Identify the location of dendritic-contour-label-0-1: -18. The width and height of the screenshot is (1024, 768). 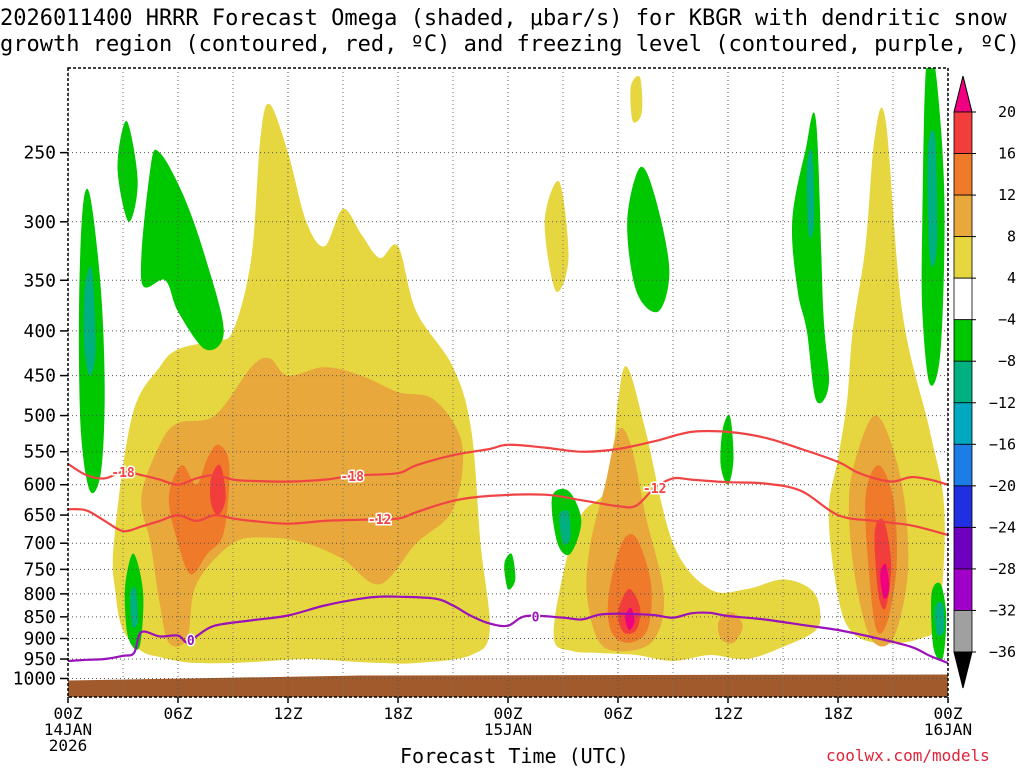
(352, 477).